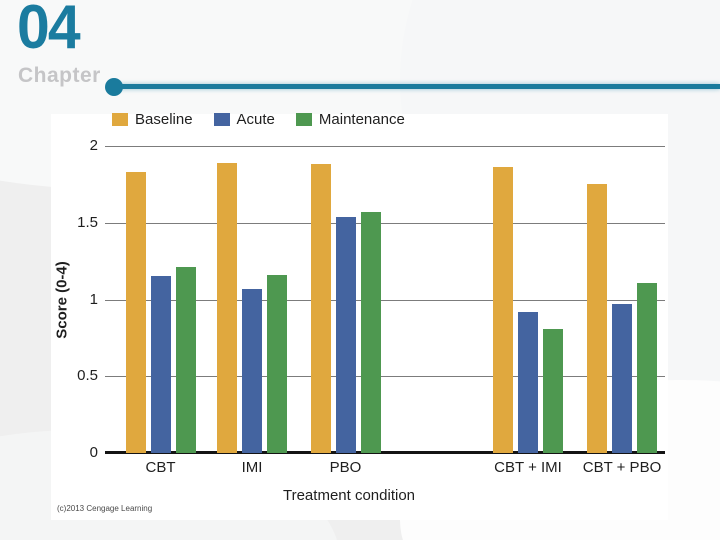  What do you see at coordinates (252, 370) in the screenshot?
I see `bar-acute-IMI` at bounding box center [252, 370].